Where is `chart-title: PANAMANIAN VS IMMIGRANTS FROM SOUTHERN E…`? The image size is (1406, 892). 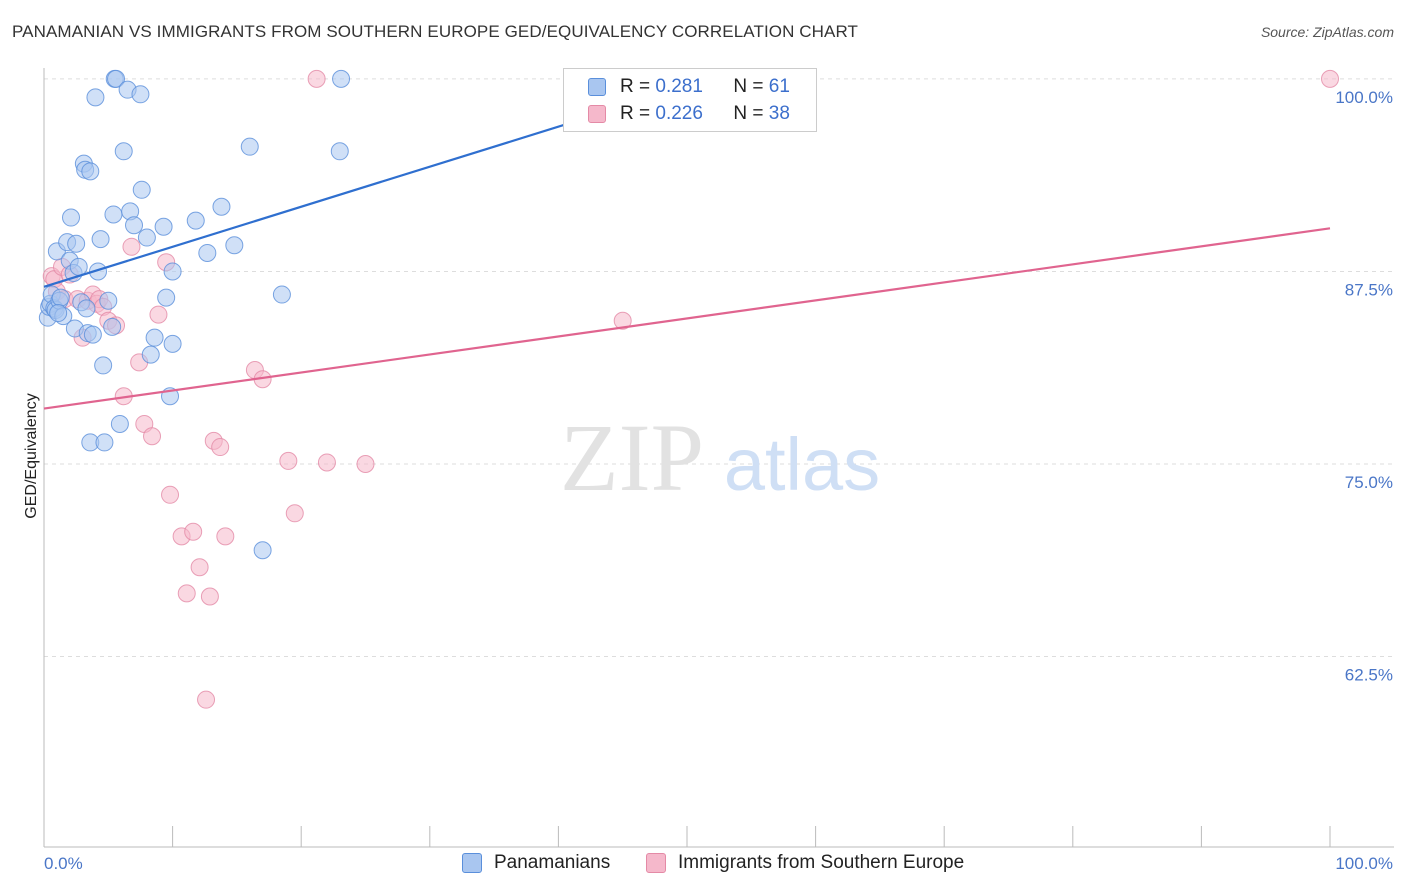
chart-title: PANAMANIAN VS IMMIGRANTS FROM SOUTHERN E… is located at coordinates (435, 31).